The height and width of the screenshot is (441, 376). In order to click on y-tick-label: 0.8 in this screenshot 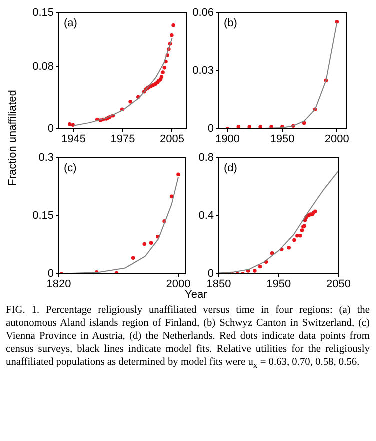, I will do `click(206, 158)`.